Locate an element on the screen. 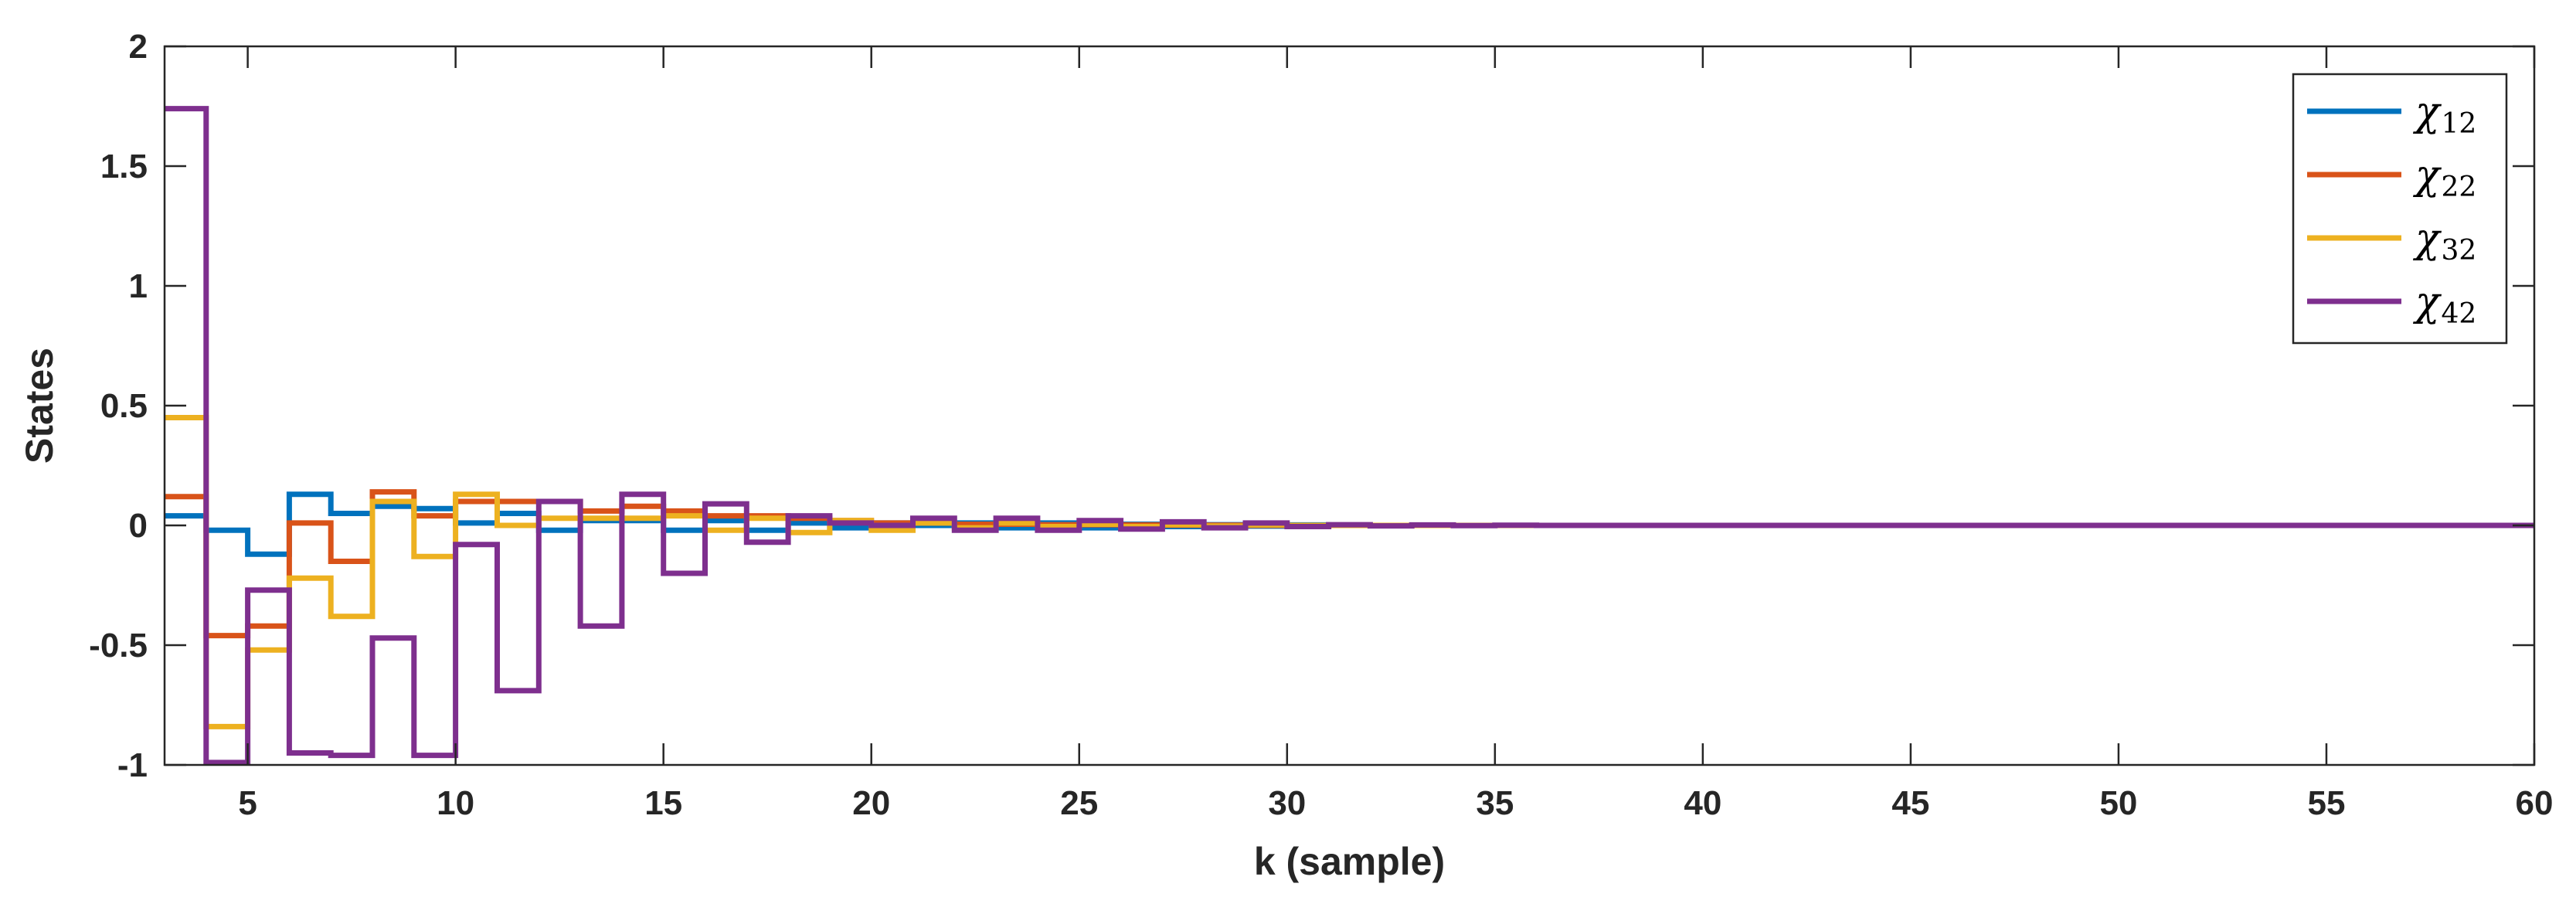 The image size is (2576, 921). legend-subscript: 42 is located at coordinates (2459, 314).